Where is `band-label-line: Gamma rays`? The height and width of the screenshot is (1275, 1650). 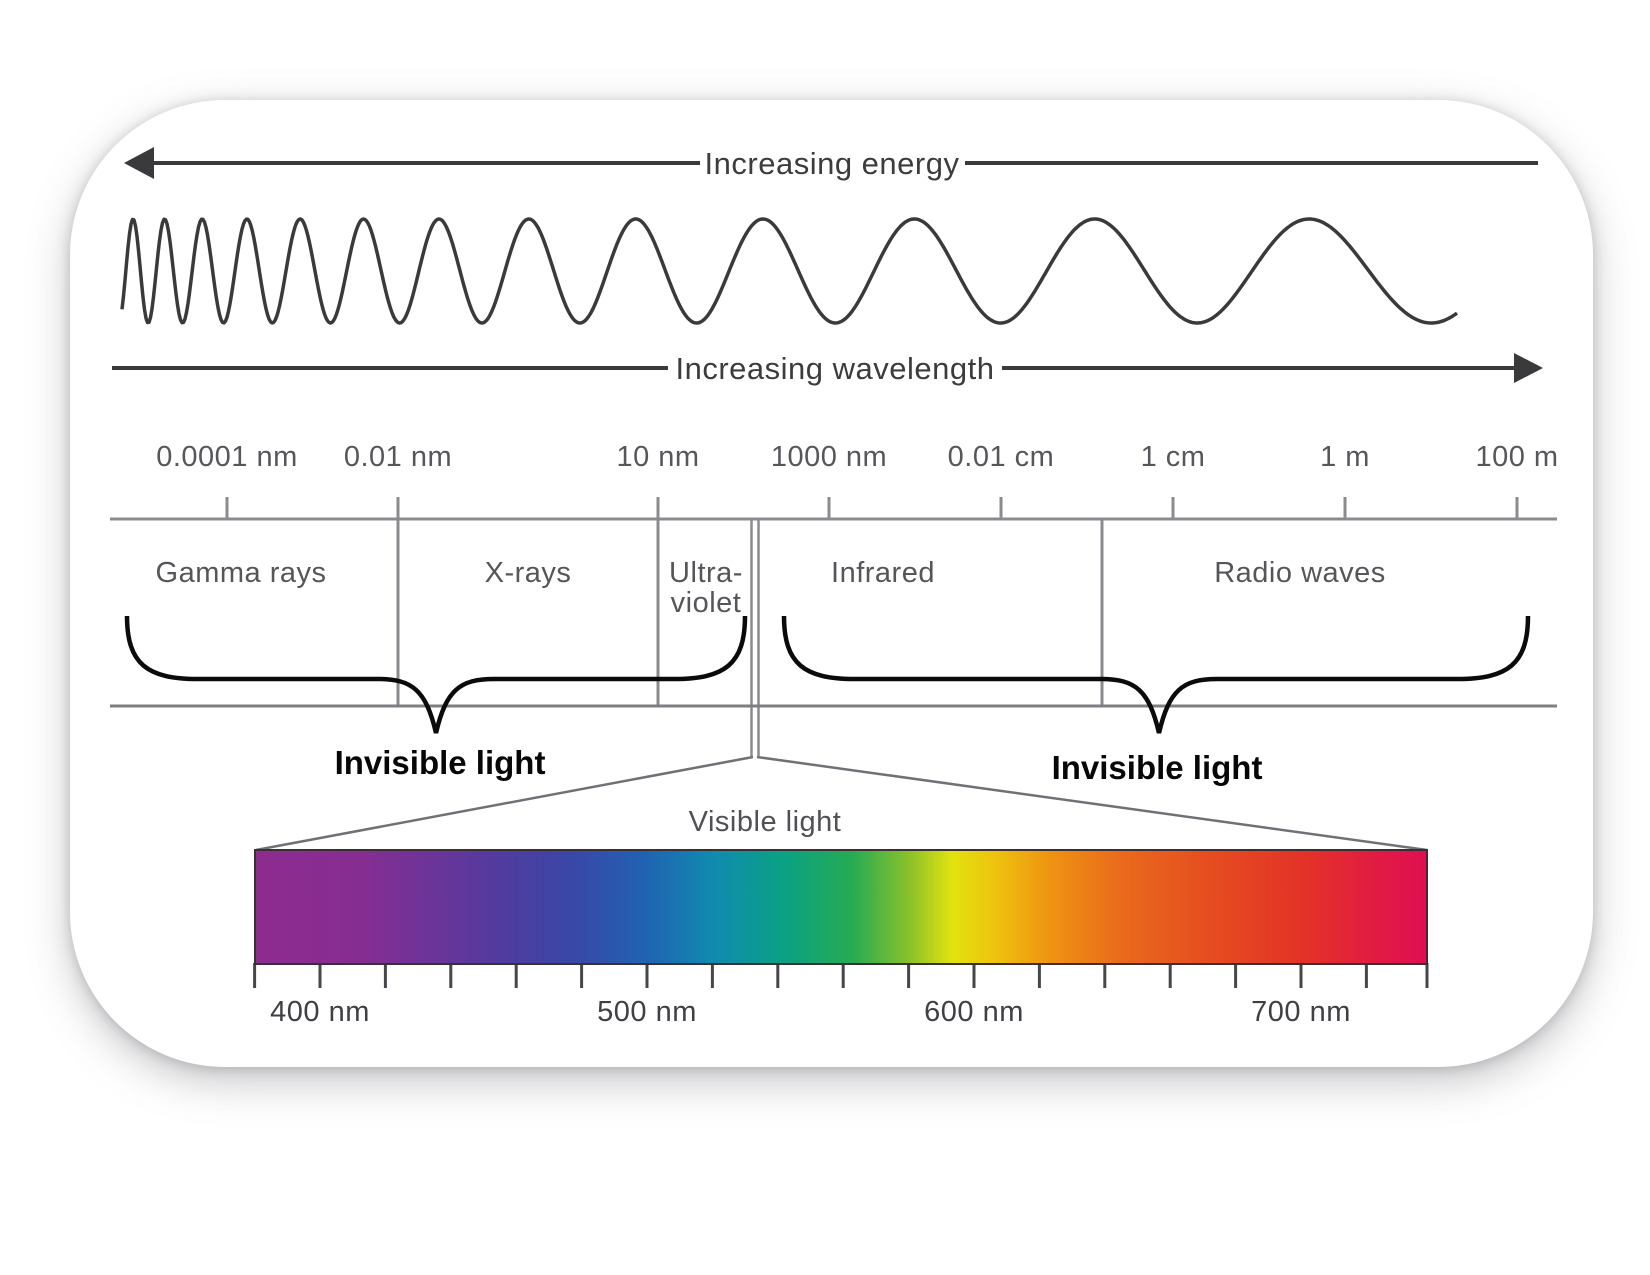 band-label-line: Gamma rays is located at coordinates (241, 573).